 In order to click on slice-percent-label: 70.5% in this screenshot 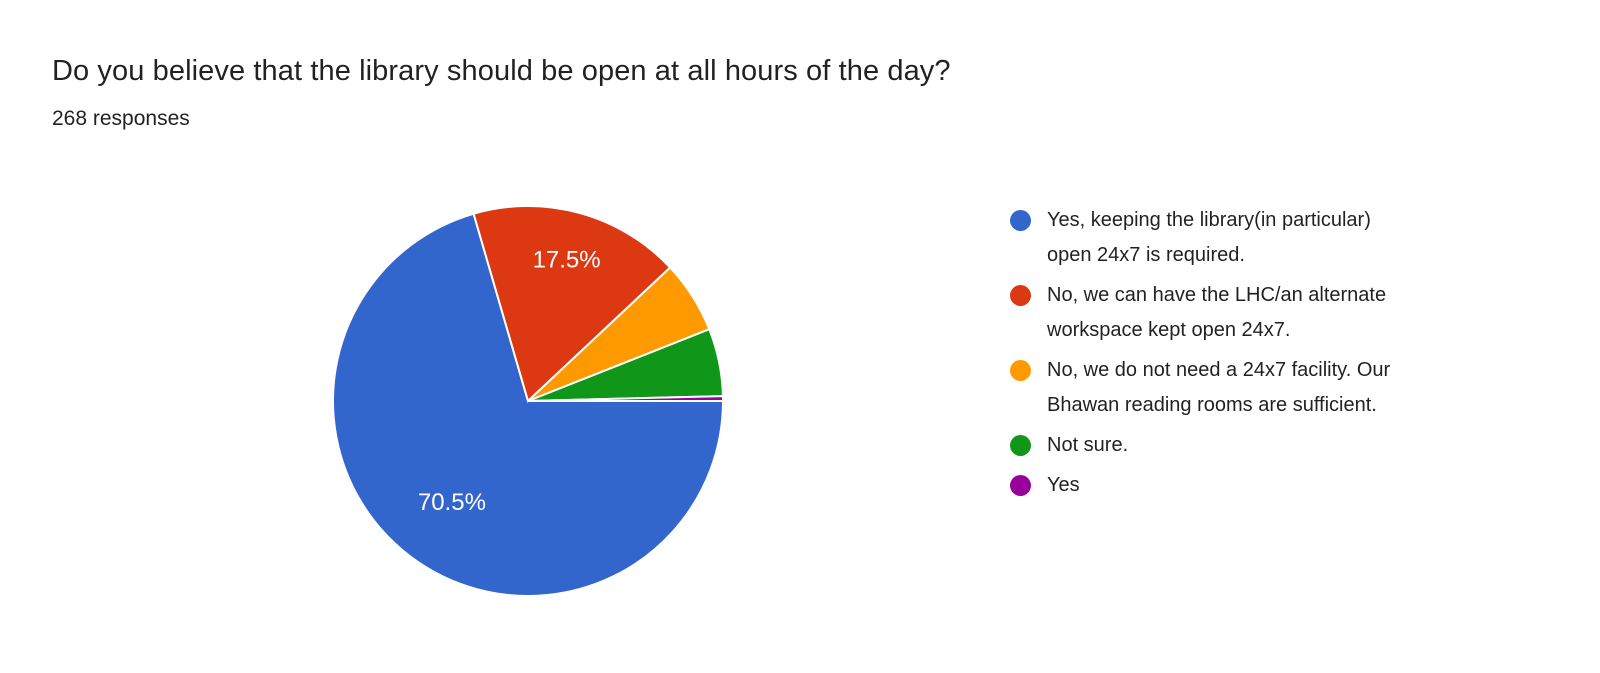, I will do `click(452, 502)`.